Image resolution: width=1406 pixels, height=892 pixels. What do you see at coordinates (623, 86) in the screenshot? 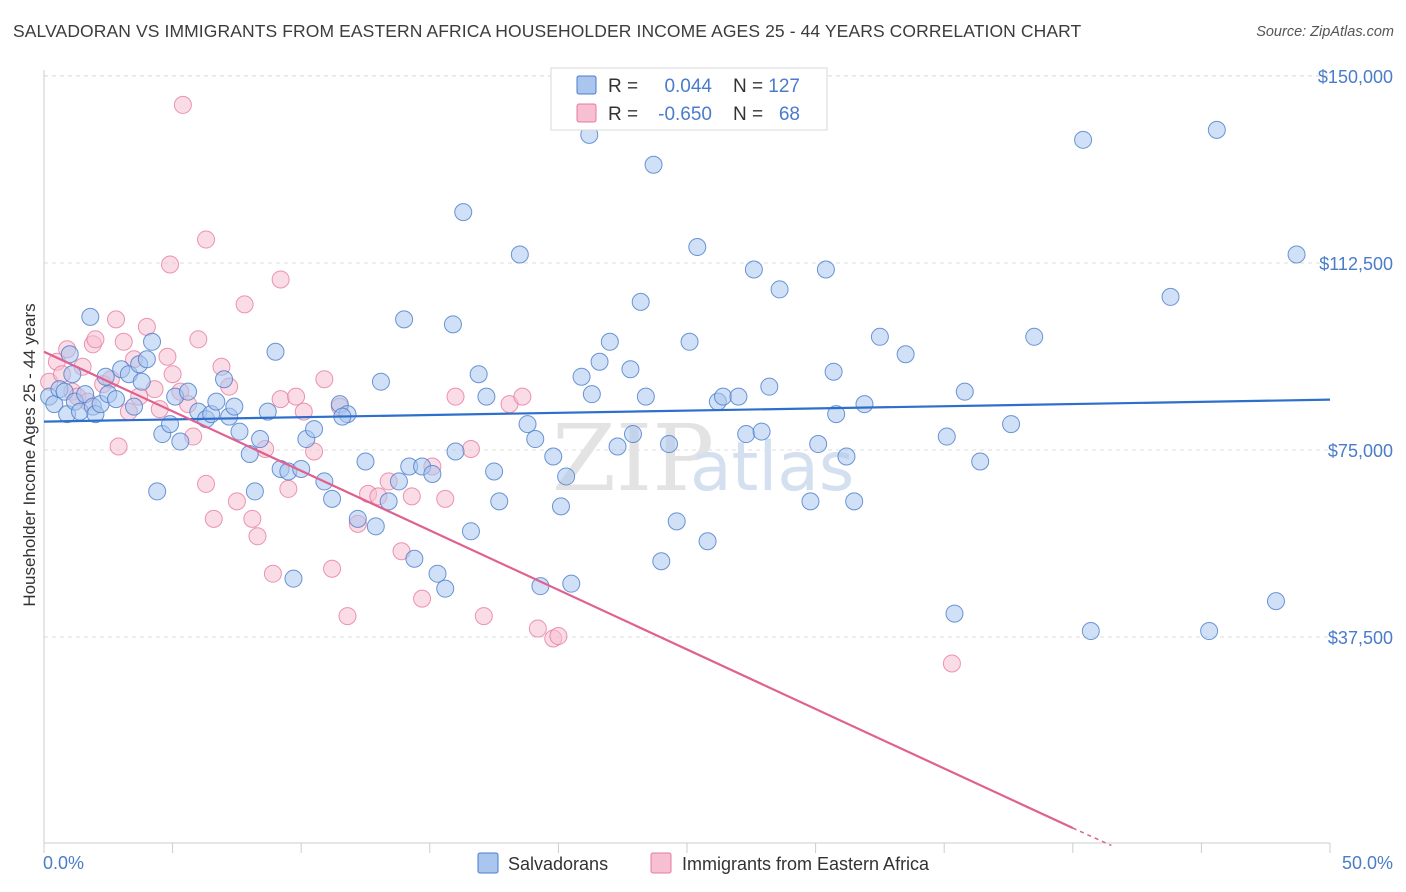
I see `stats-r-label-blue: R =` at bounding box center [623, 86].